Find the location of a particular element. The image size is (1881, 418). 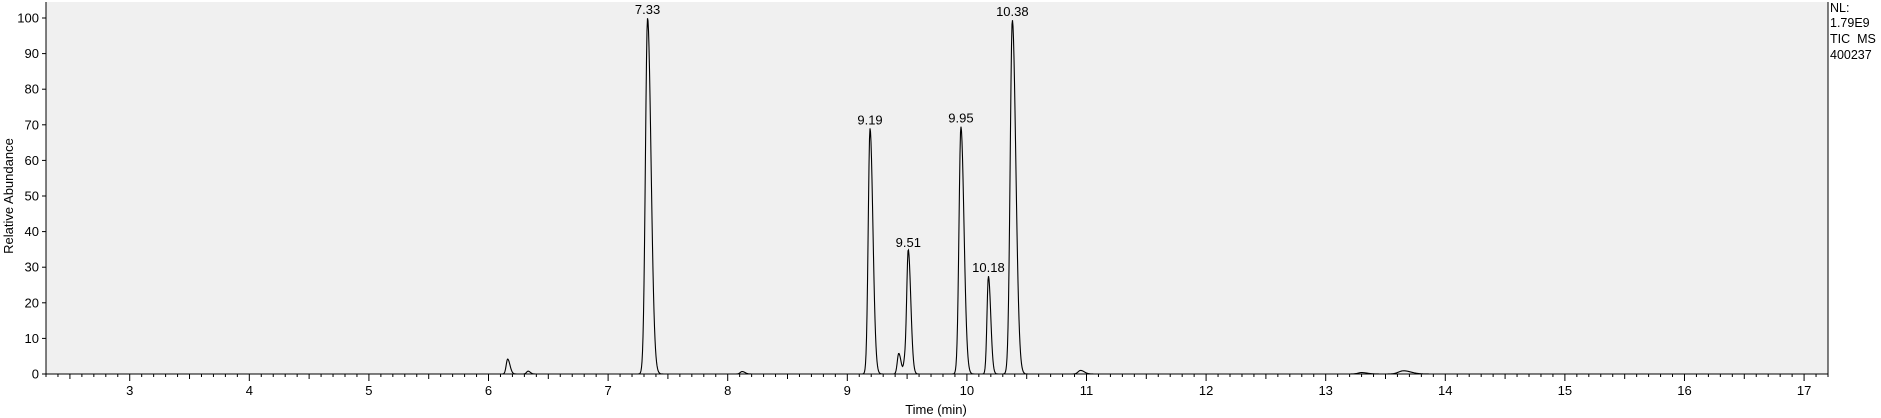

y-tick-label: 50 is located at coordinates (32, 196).